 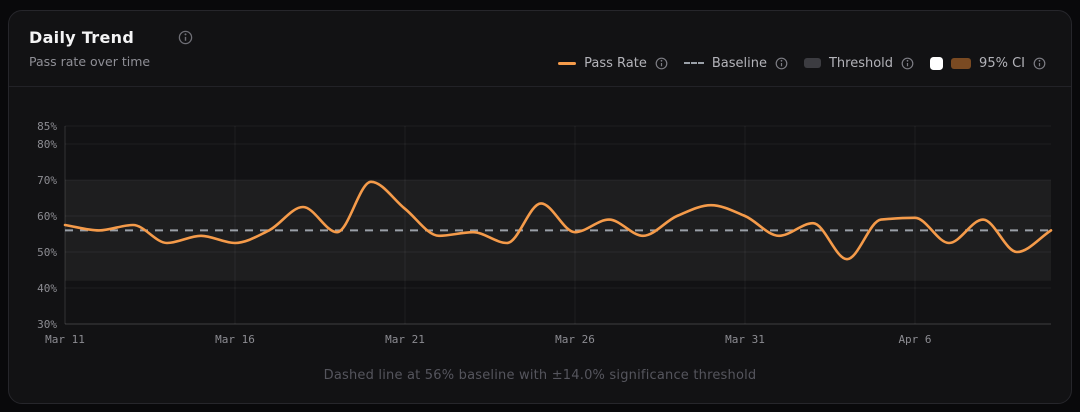 What do you see at coordinates (861, 63) in the screenshot?
I see `legend-label: Threshold` at bounding box center [861, 63].